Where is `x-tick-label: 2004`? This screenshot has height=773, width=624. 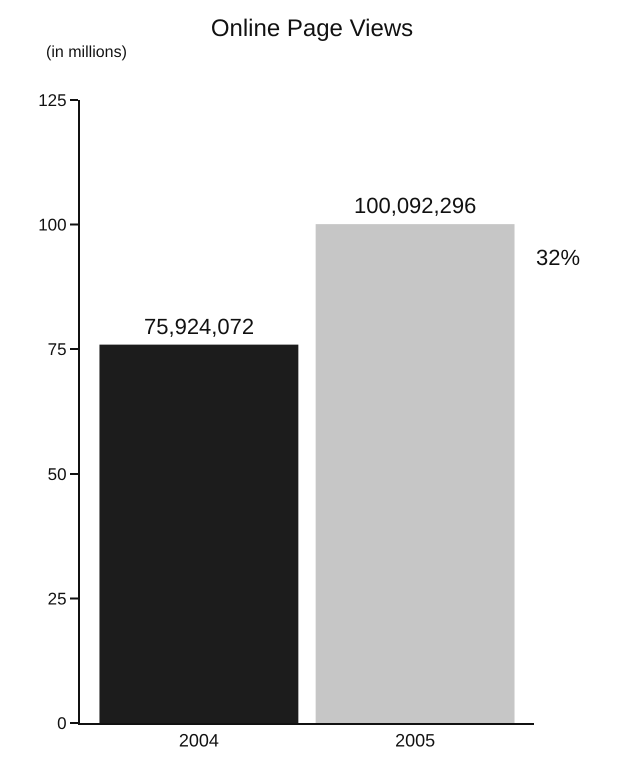 x-tick-label: 2004 is located at coordinates (198, 740).